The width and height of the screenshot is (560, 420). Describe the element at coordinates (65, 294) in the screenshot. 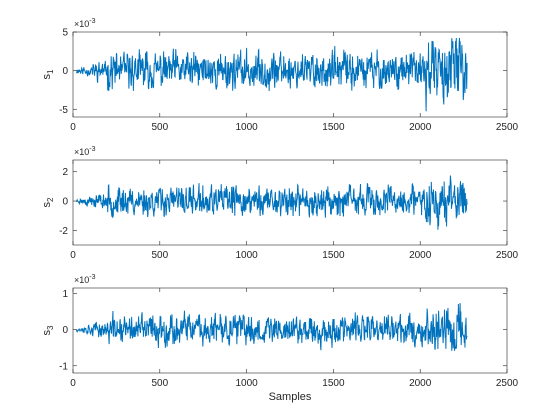

I see `y-tick-label: 1` at that location.